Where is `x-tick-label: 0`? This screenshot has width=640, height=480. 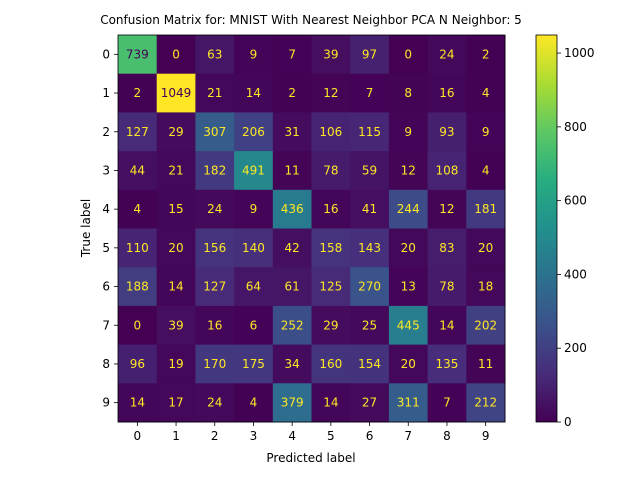 x-tick-label: 0 is located at coordinates (138, 436).